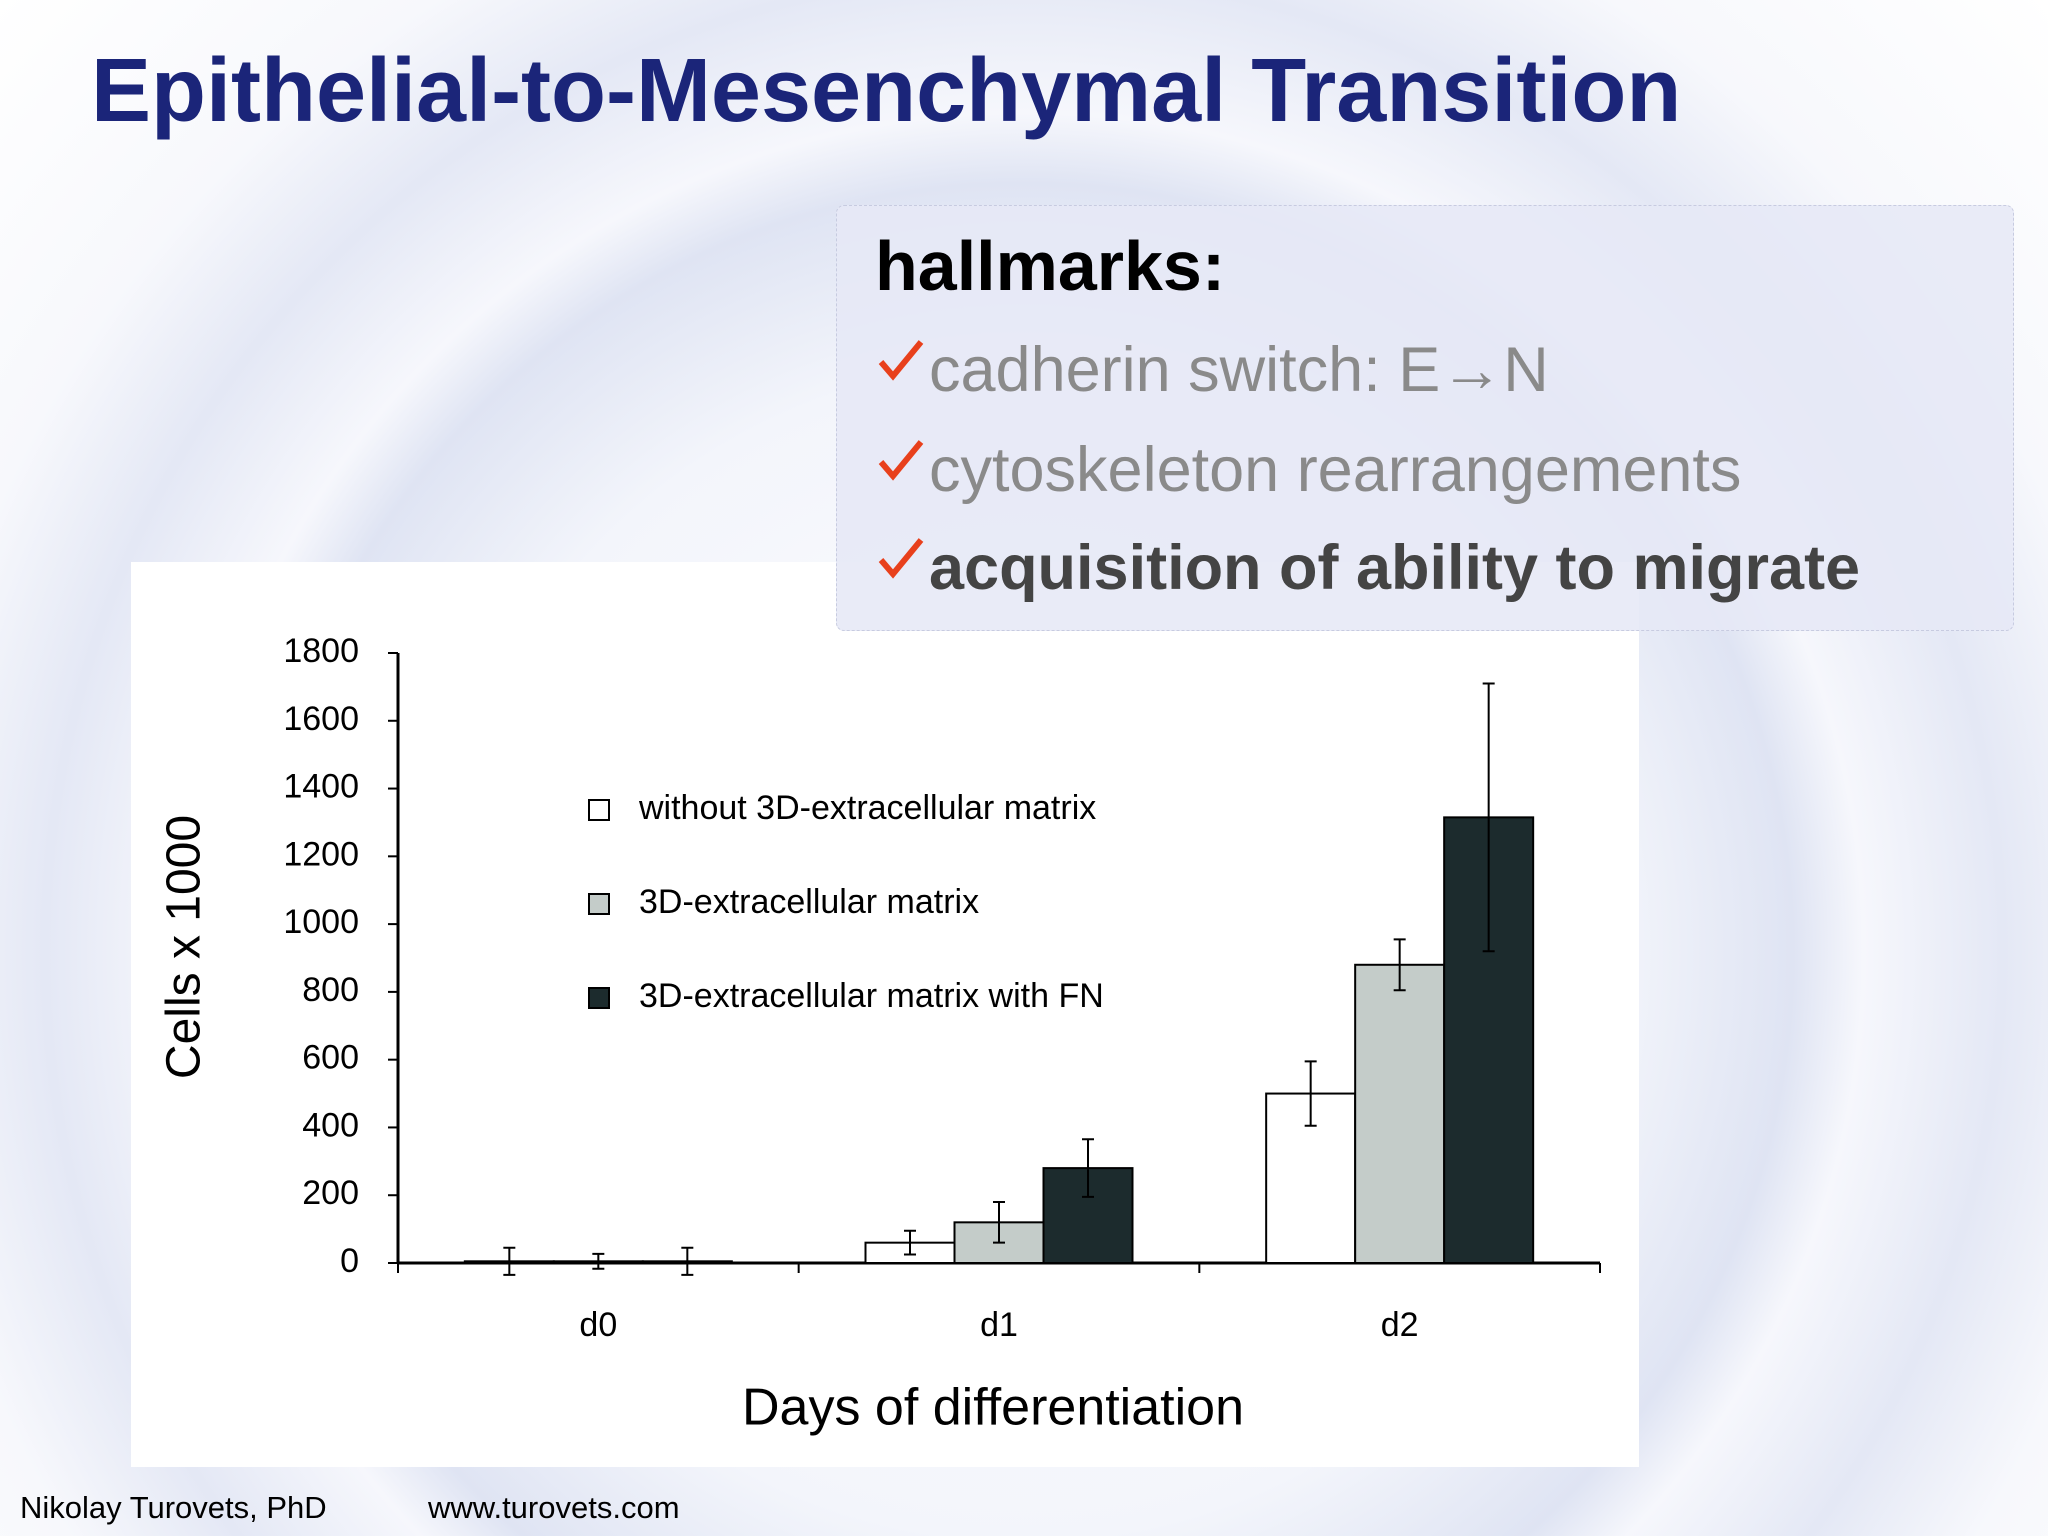  What do you see at coordinates (330, 990) in the screenshot?
I see `y-tick-label: 800` at bounding box center [330, 990].